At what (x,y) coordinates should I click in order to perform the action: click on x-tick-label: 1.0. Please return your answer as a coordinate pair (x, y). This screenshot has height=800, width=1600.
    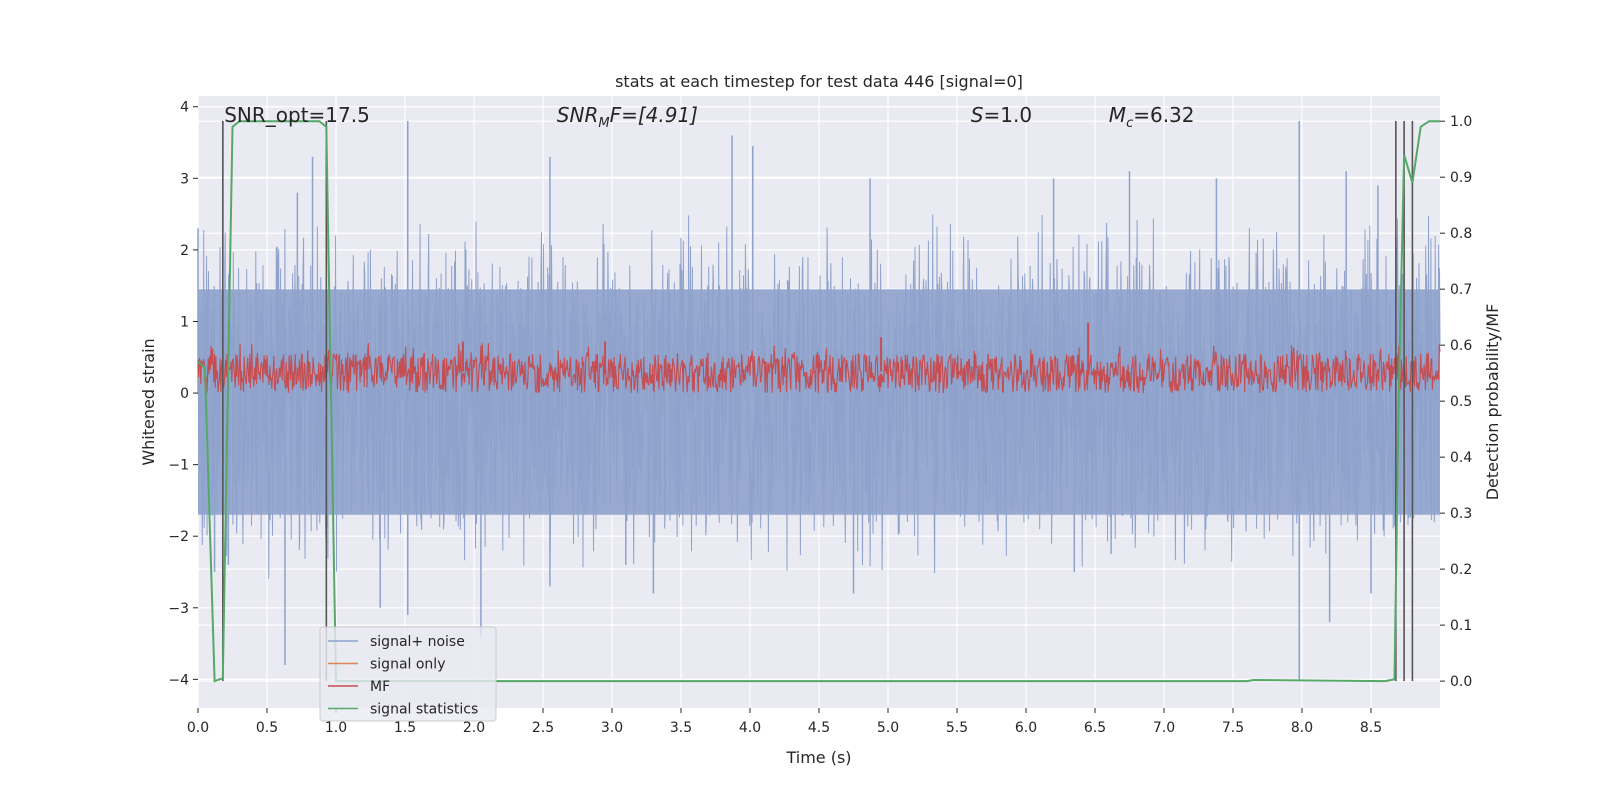
    Looking at the image, I should click on (336, 728).